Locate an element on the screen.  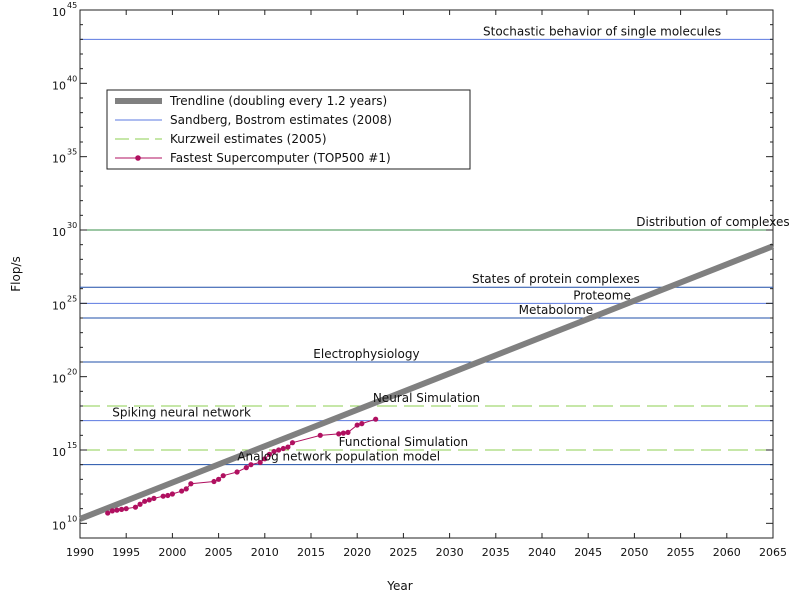
ref-label-neural-simulation: Neural Simulation is located at coordinates (426, 398).